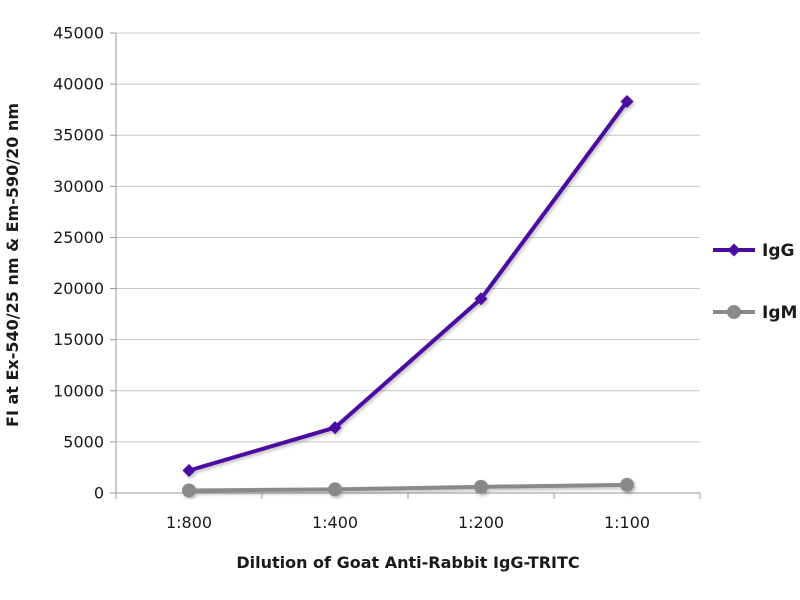  What do you see at coordinates (335, 522) in the screenshot?
I see `x-tick-label: 1:400` at bounding box center [335, 522].